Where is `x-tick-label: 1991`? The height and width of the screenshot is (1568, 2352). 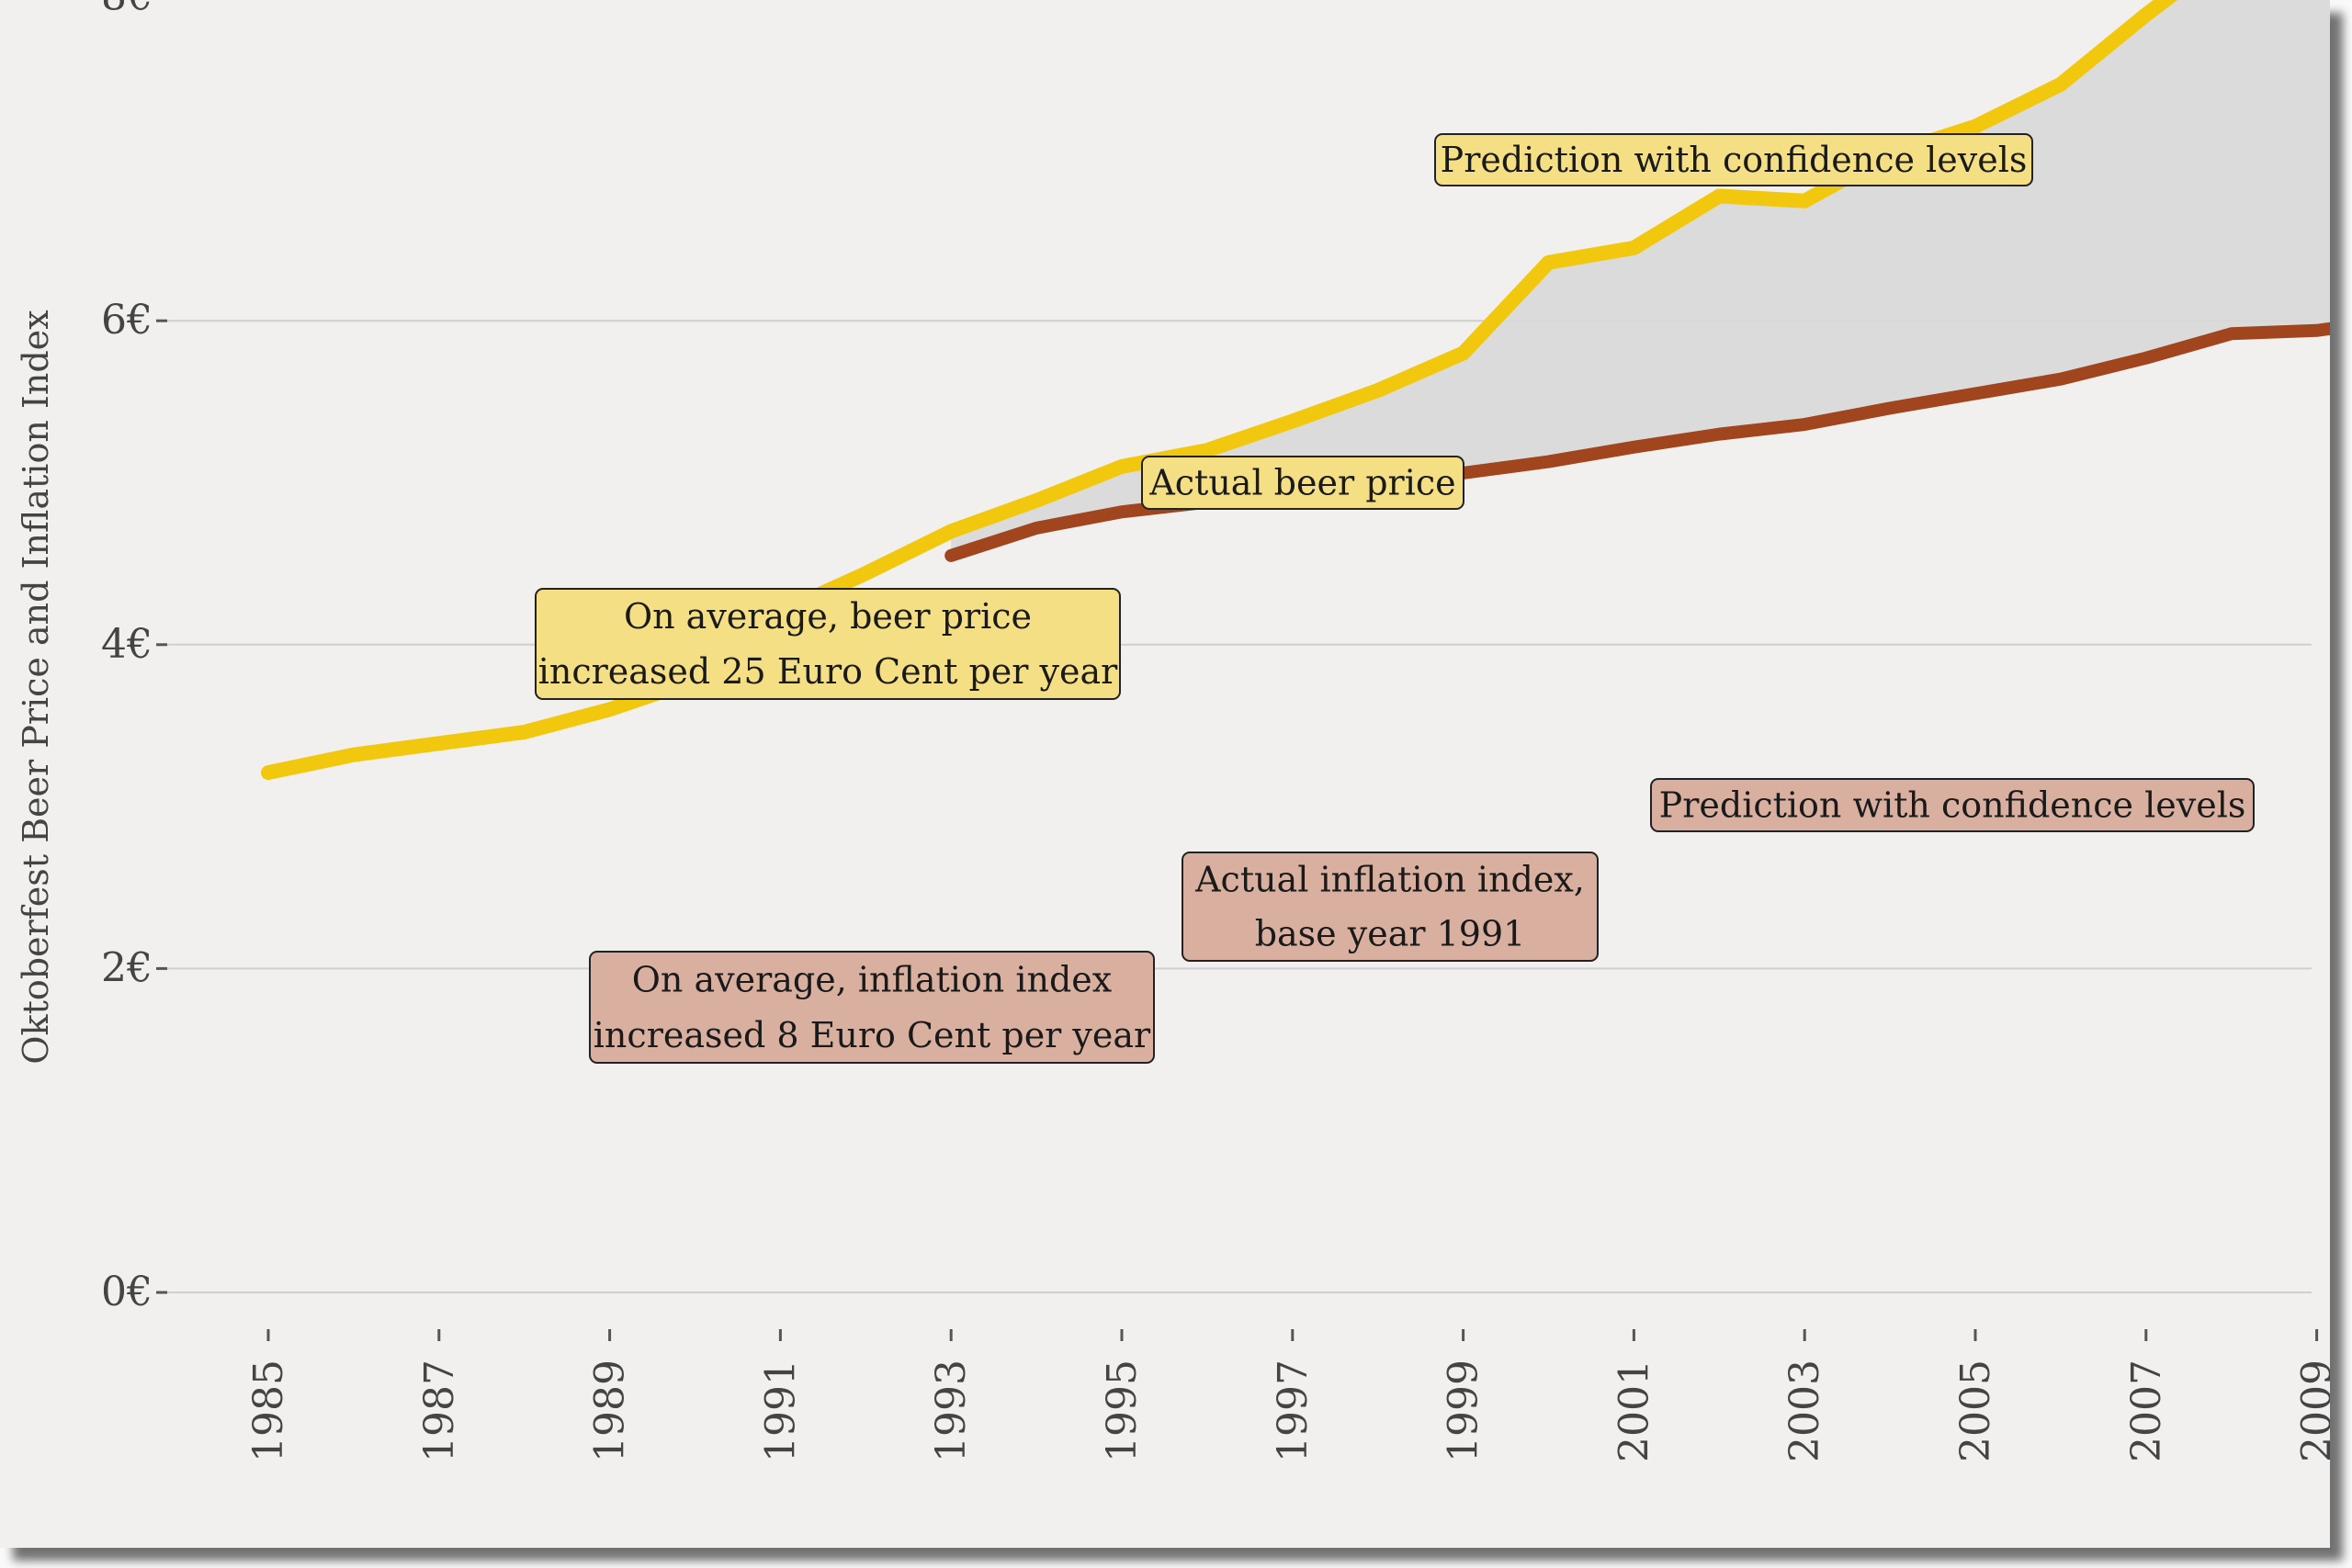
x-tick-label: 1991 is located at coordinates (781, 1411).